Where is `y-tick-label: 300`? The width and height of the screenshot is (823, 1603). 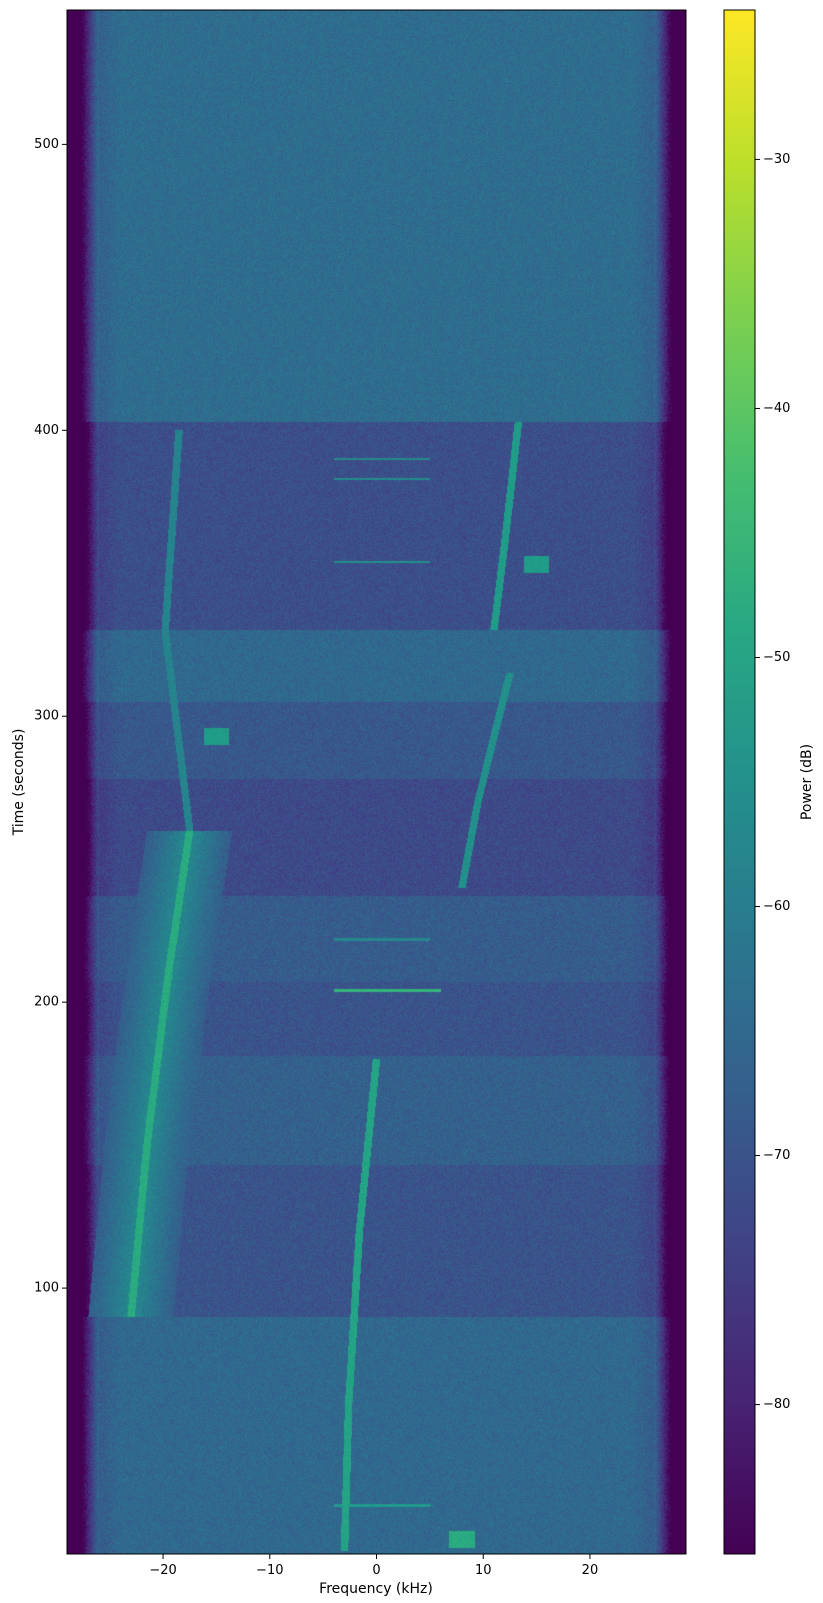
y-tick-label: 300 is located at coordinates (46, 716).